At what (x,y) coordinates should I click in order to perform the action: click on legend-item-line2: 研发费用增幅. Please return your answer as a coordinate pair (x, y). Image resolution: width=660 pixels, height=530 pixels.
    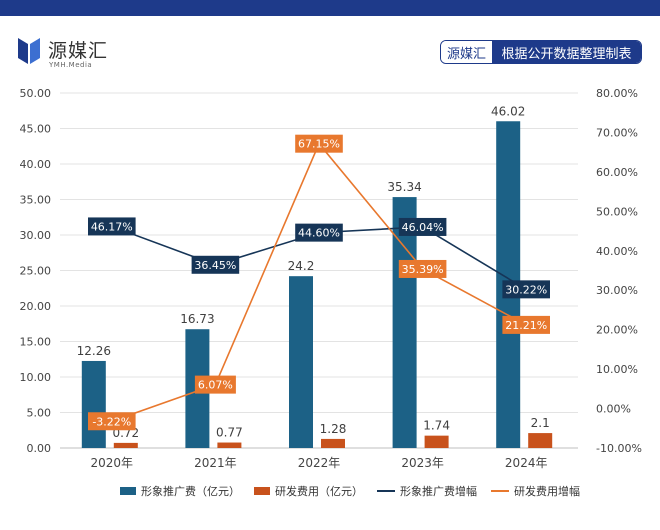
    Looking at the image, I should click on (535, 491).